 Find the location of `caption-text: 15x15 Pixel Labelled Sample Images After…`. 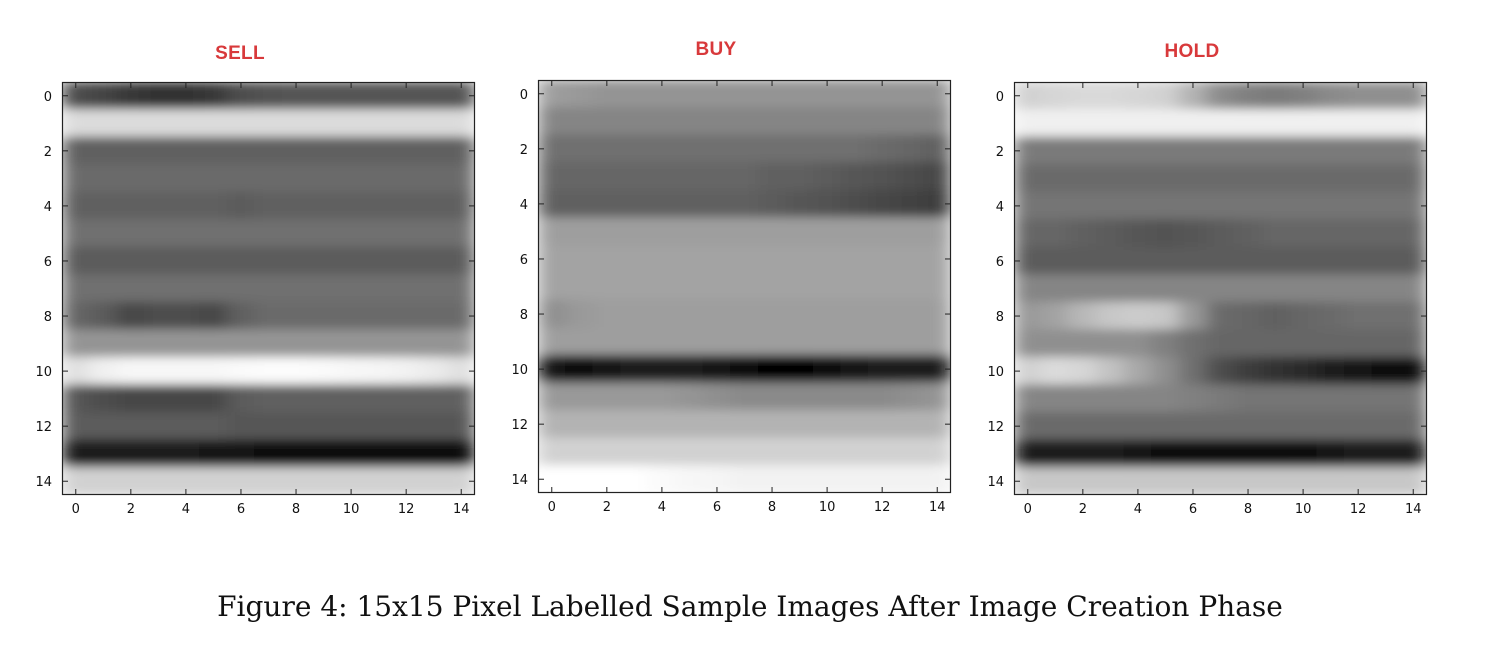

caption-text: 15x15 Pixel Labelled Sample Images After… is located at coordinates (819, 606).